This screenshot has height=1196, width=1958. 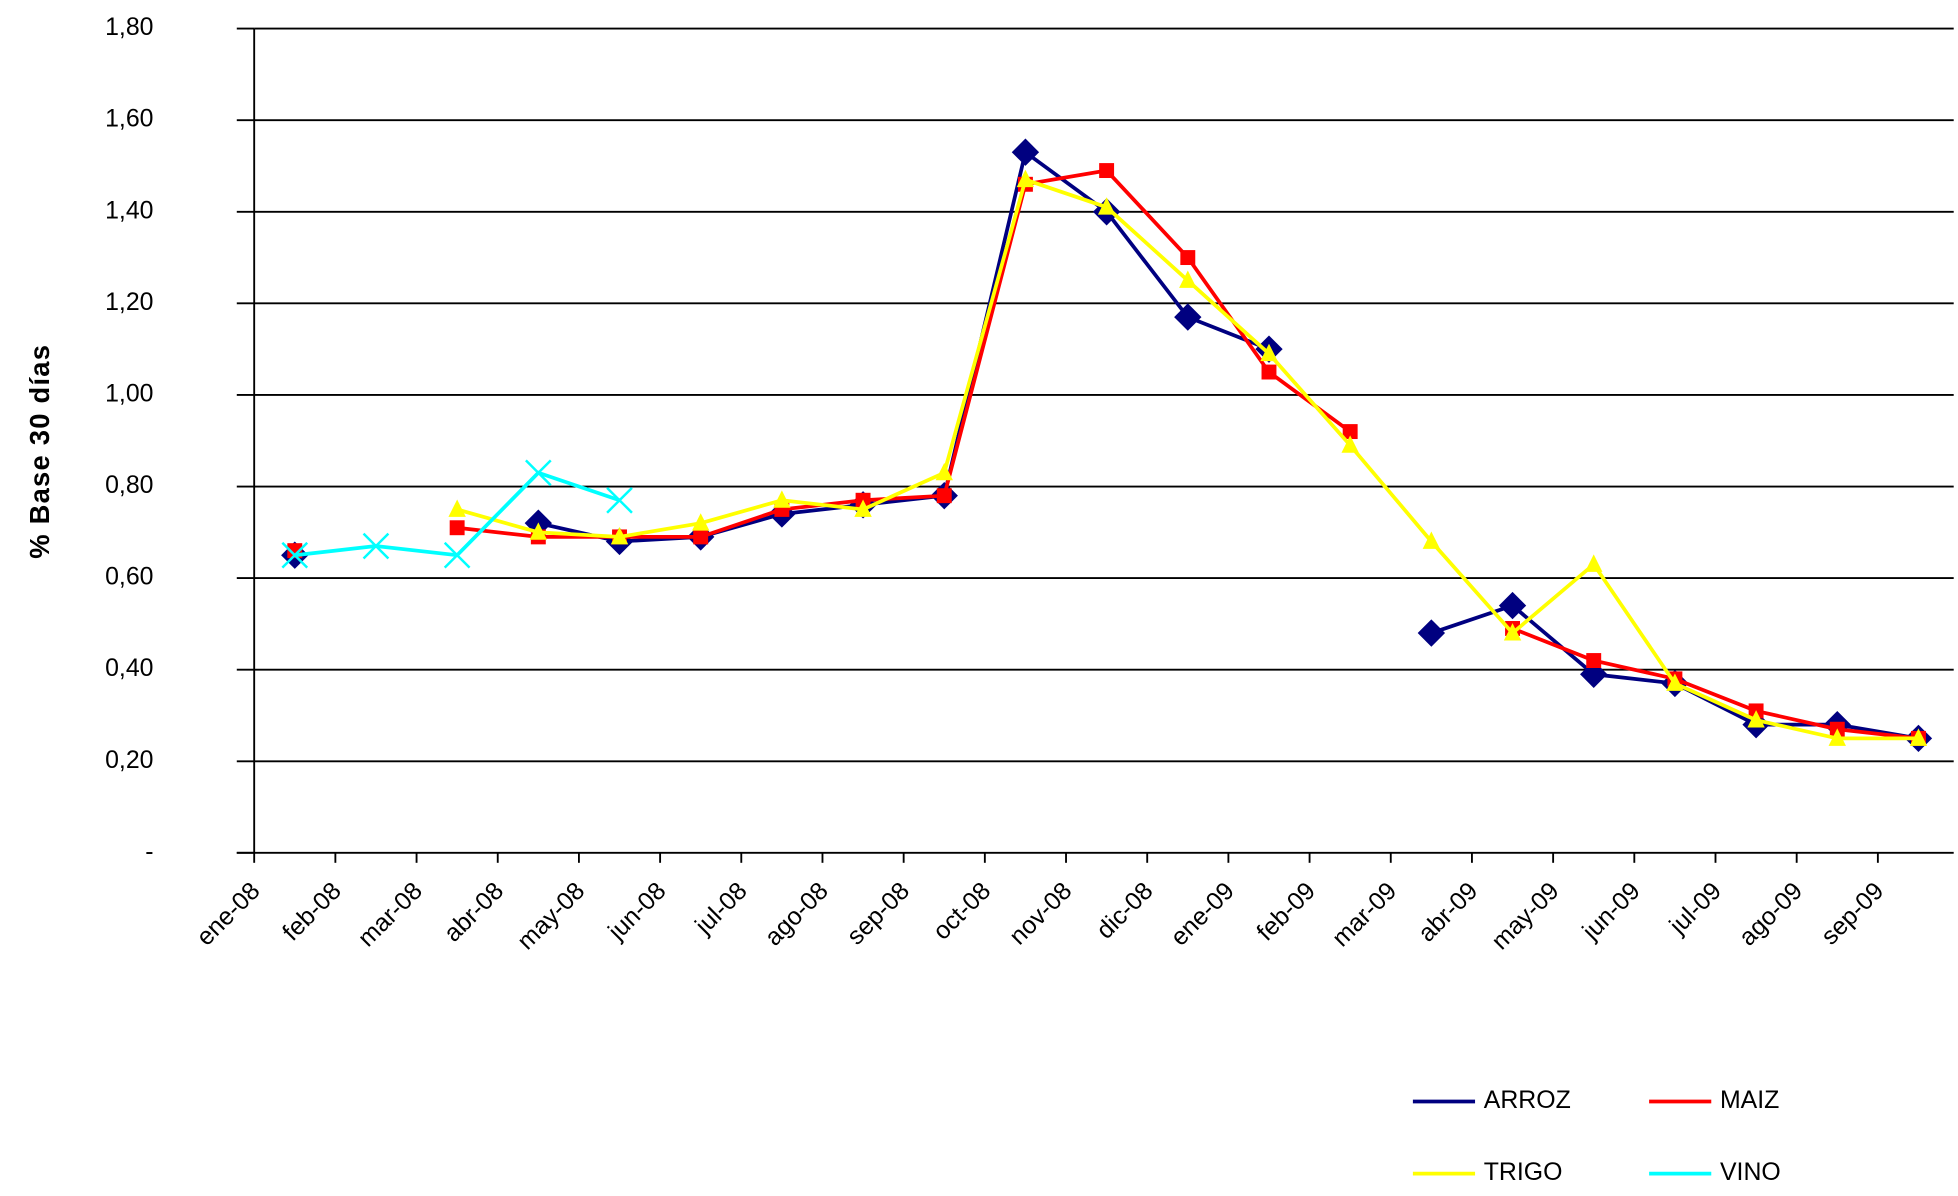 I want to click on y-tick-label: 0,40, so click(x=129, y=668).